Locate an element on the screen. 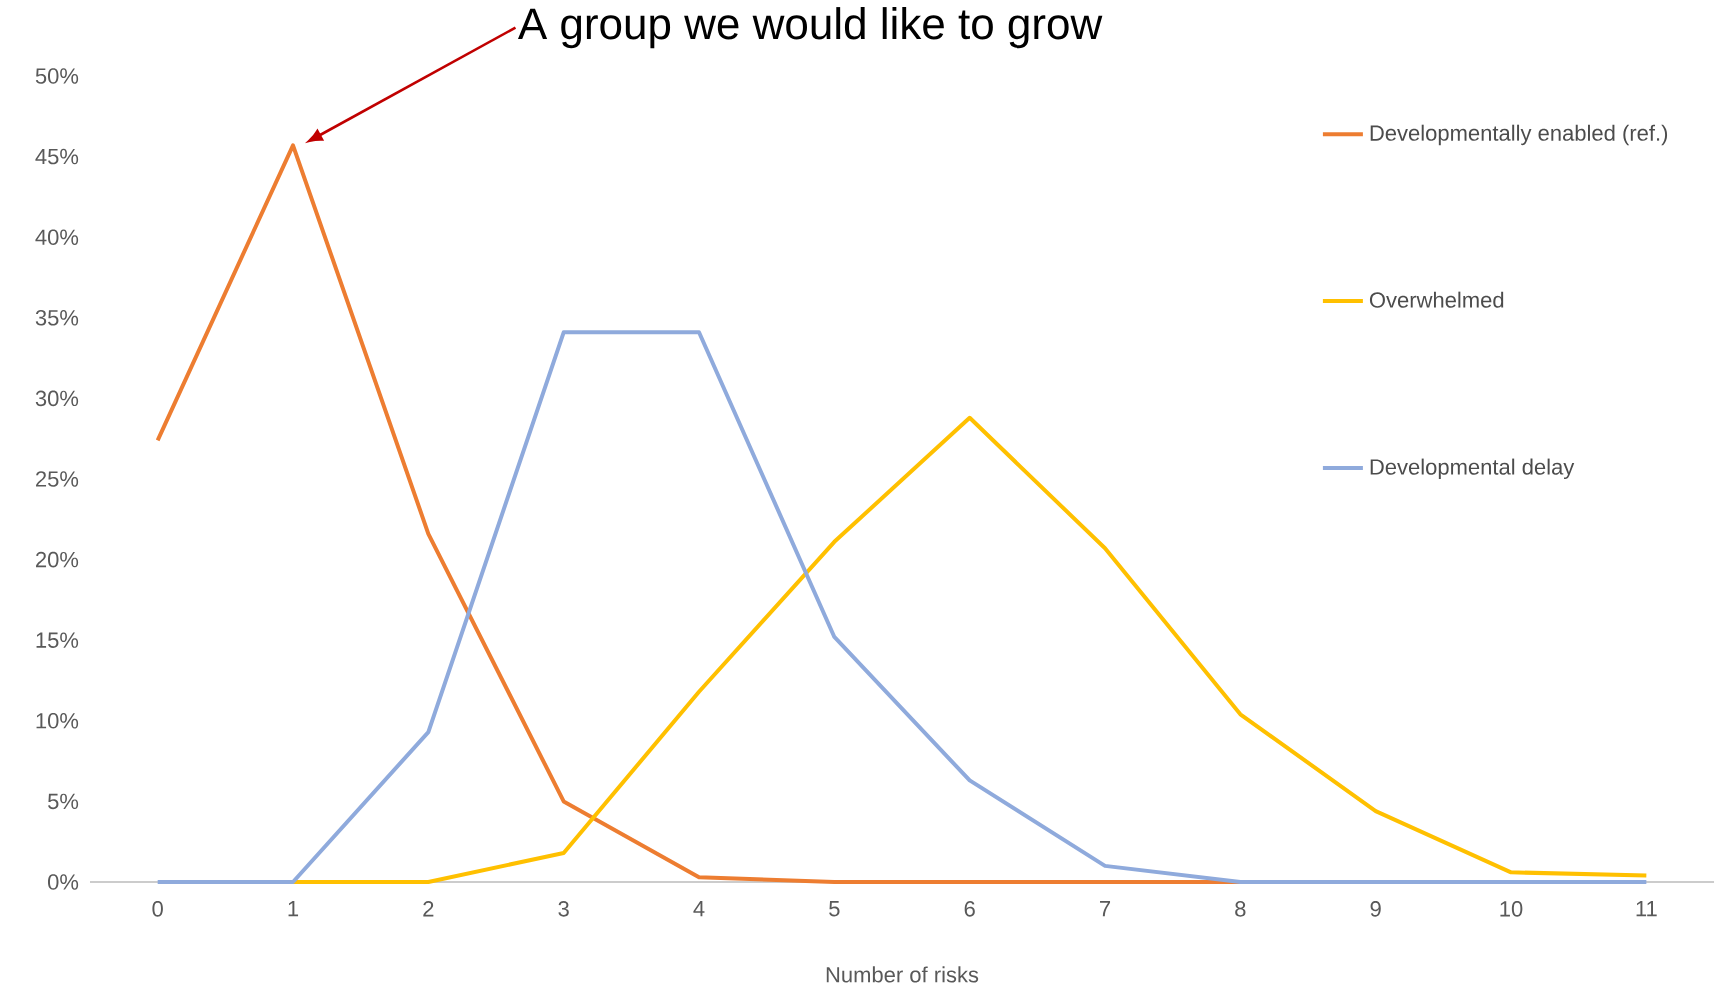  y-tick-label: 20% is located at coordinates (57, 559).